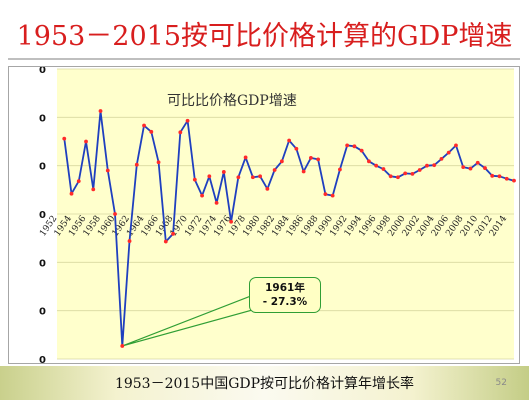 The image size is (529, 400). Describe the element at coordinates (285, 295) in the screenshot. I see `callout-1961: 1961年 - 27.3%` at that location.